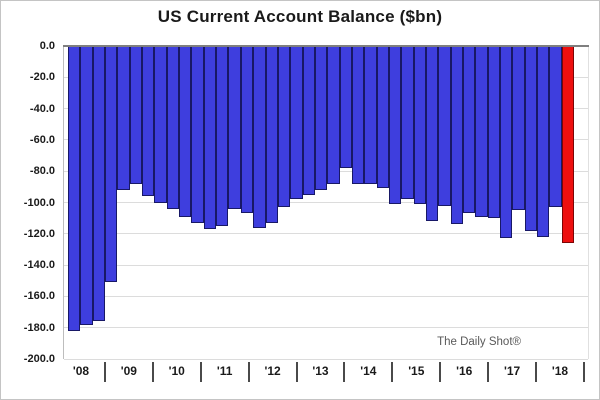 This screenshot has width=600, height=400. I want to click on bar-2010-q2, so click(185, 131).